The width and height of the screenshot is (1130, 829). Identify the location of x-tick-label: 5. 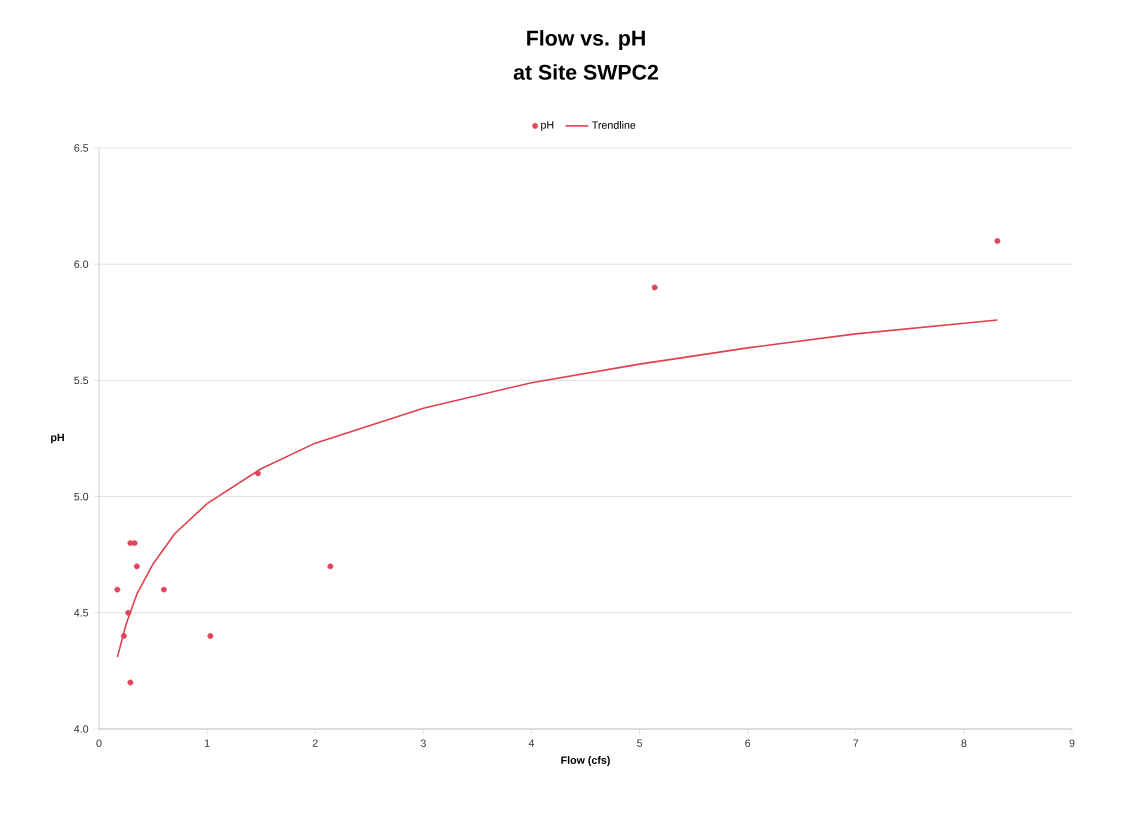
(640, 743).